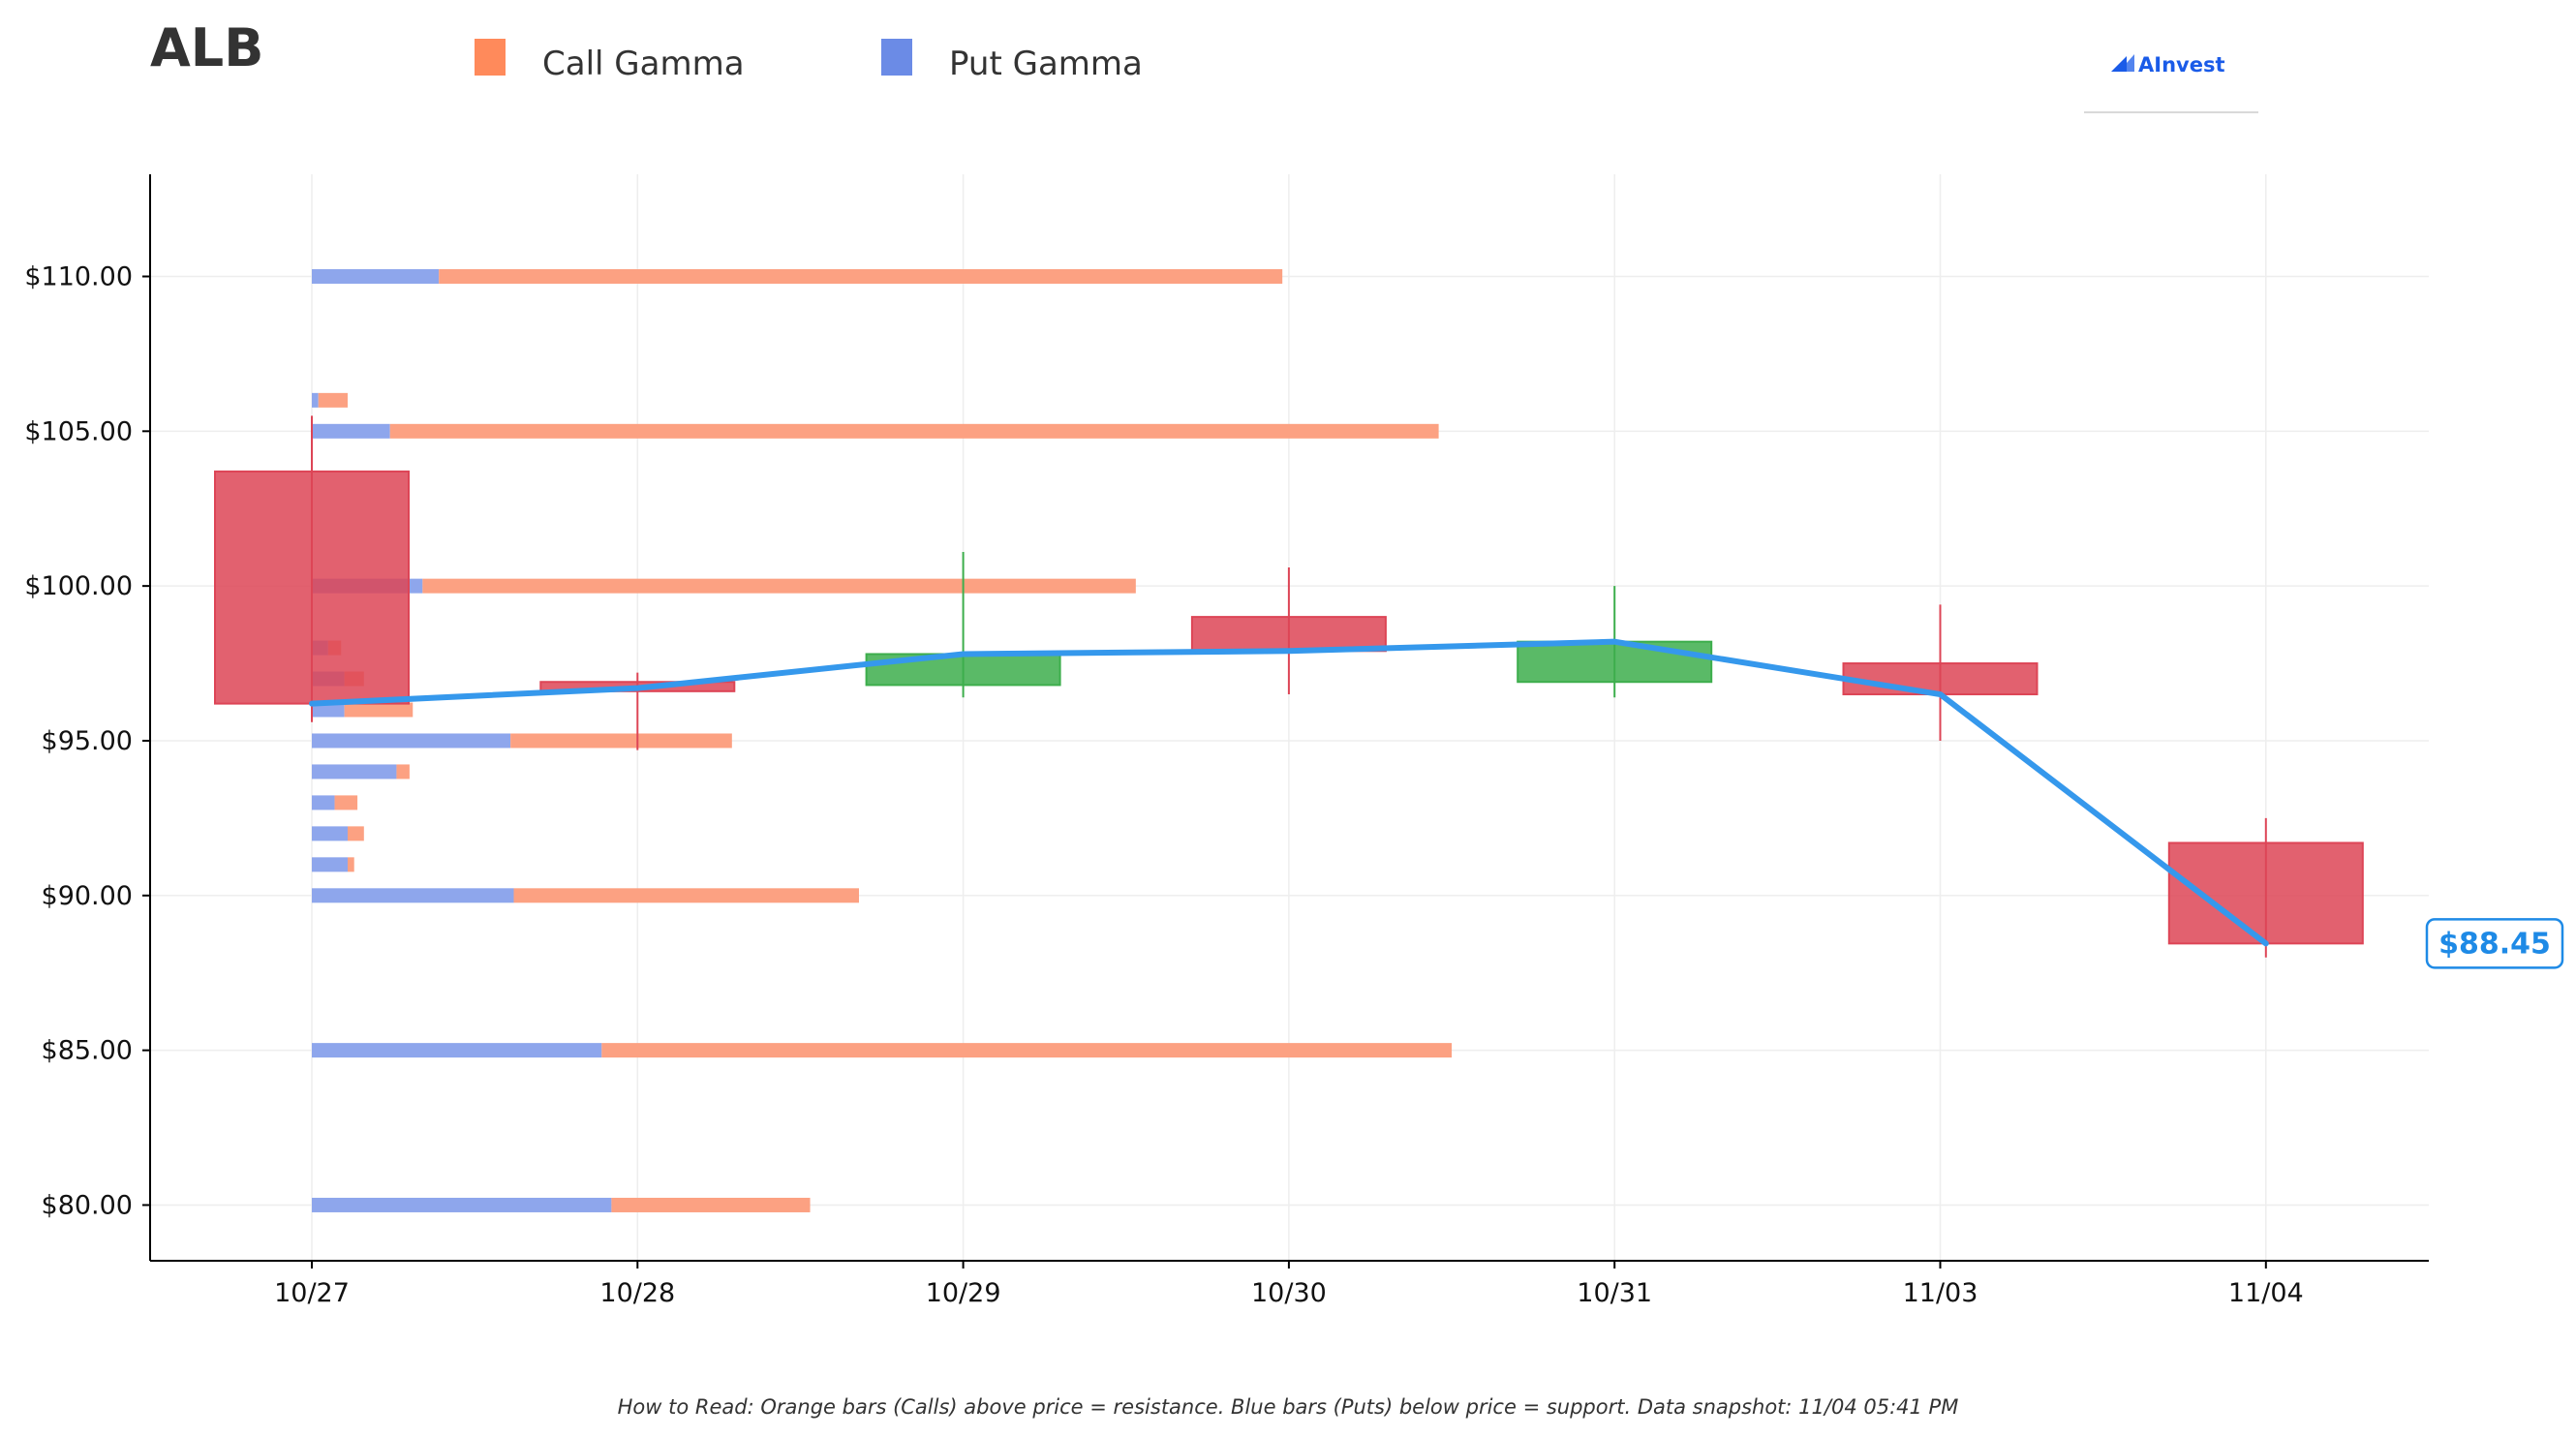 The height and width of the screenshot is (1437, 2576). I want to click on y-tick-label: $105.00, so click(78, 431).